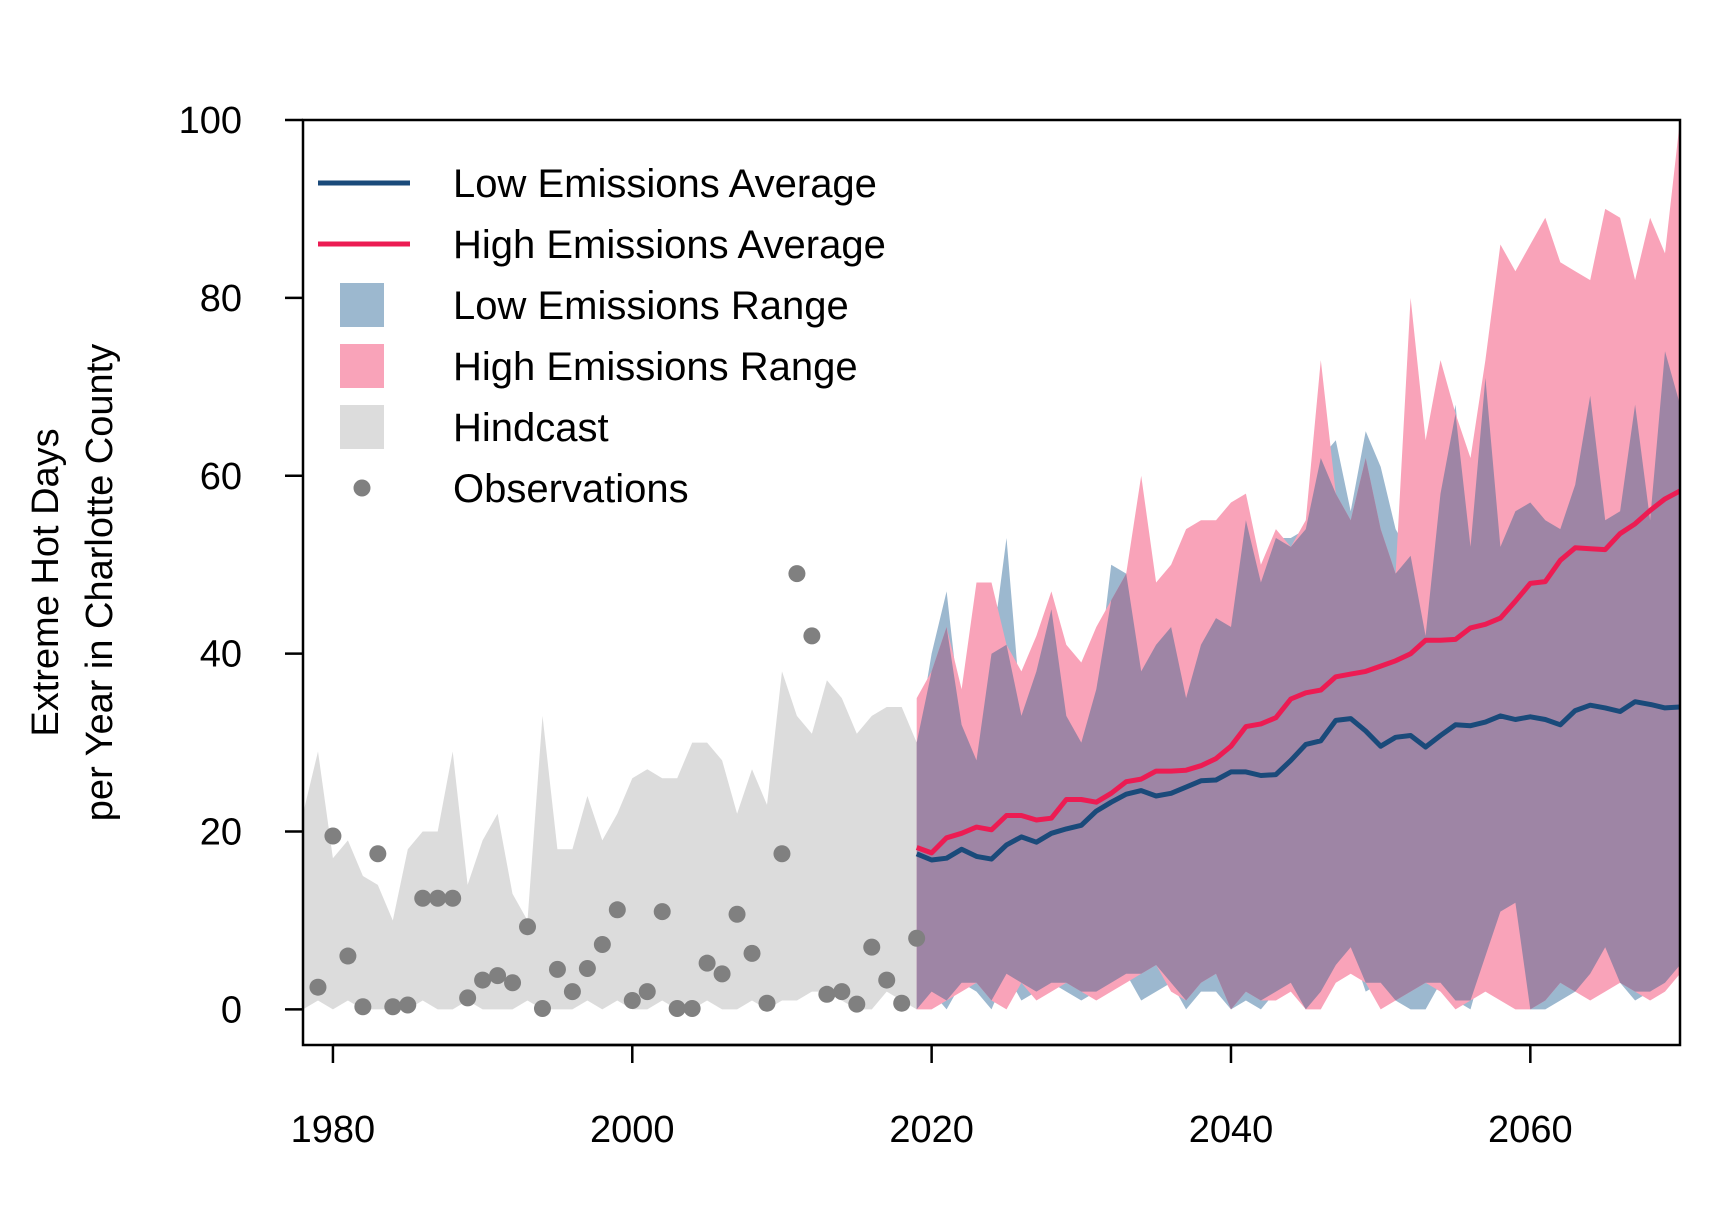 The height and width of the screenshot is (1212, 1716). Describe the element at coordinates (655, 367) in the screenshot. I see `legend-label: High Emissions Range` at that location.